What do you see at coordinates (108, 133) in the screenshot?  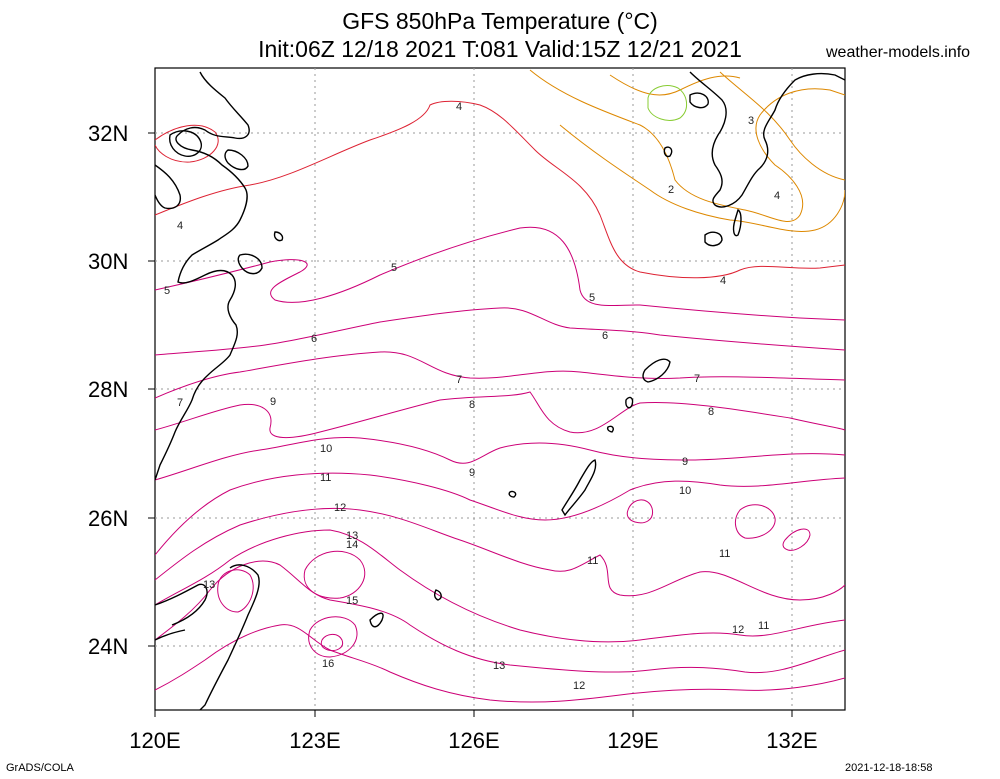 I see `lat-label-32n: 32N` at bounding box center [108, 133].